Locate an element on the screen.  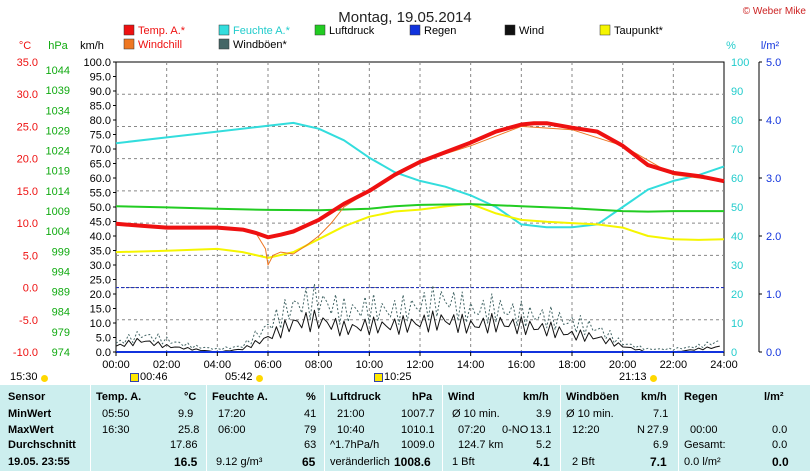
pressure-tick-label: 1029 is located at coordinates (58, 131).